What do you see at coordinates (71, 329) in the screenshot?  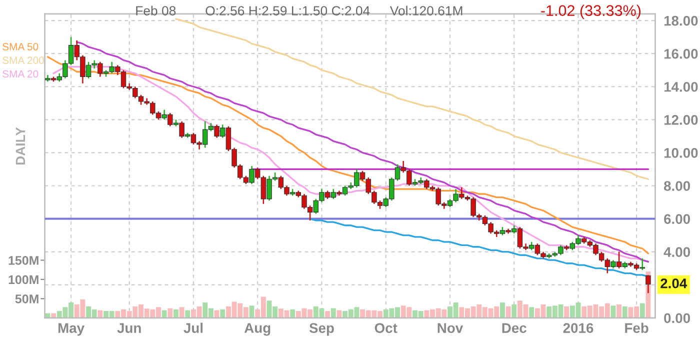 I see `x-tick-label: May` at bounding box center [71, 329].